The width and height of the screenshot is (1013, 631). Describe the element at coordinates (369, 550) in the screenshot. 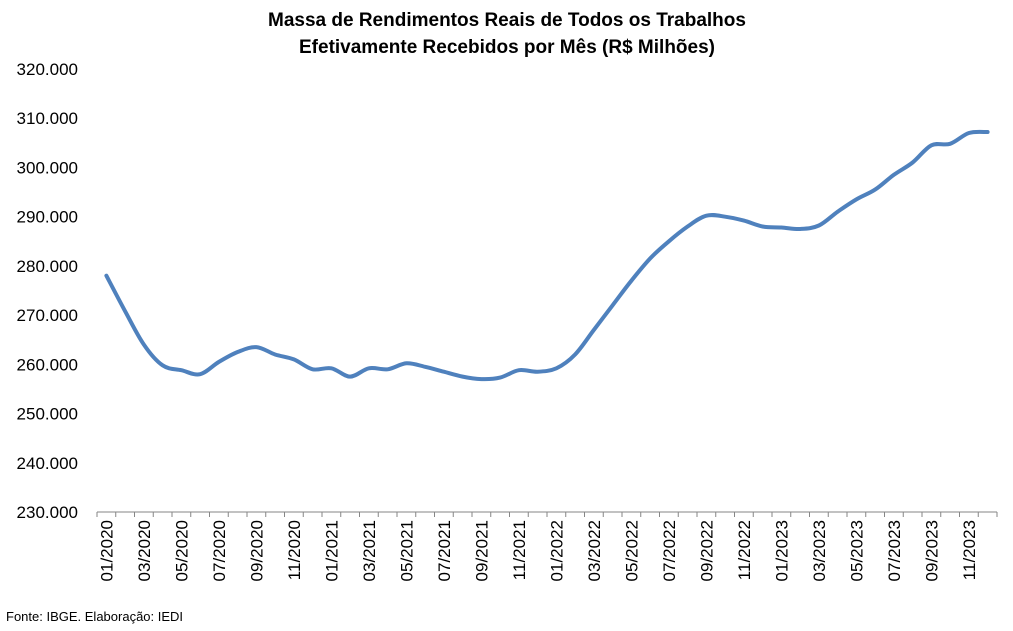

I see `x-tick-label: 03/2021` at that location.